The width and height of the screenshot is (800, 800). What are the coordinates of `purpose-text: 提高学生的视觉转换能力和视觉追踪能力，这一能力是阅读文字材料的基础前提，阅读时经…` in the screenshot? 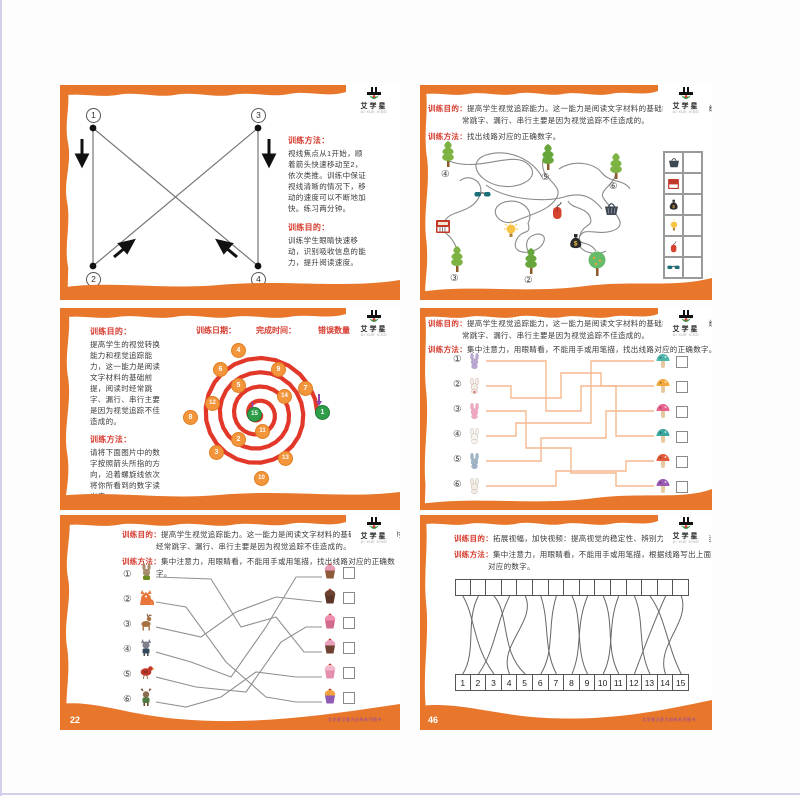 It's located at (125, 383).